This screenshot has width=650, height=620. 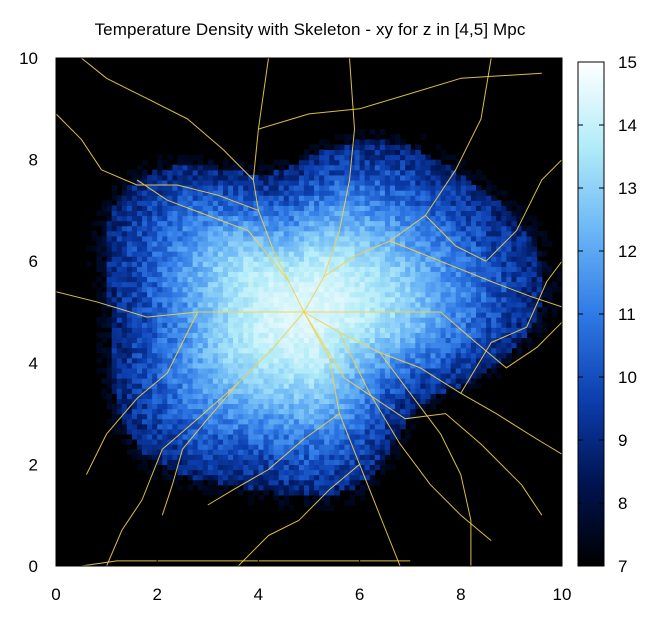 I want to click on colorbar-tick-label: 8, so click(x=622, y=503).